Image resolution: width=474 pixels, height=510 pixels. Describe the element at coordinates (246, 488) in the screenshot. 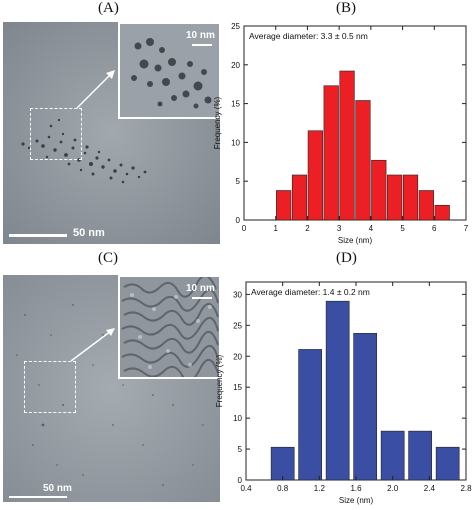

I see `x-tick-label: 0.4` at that location.